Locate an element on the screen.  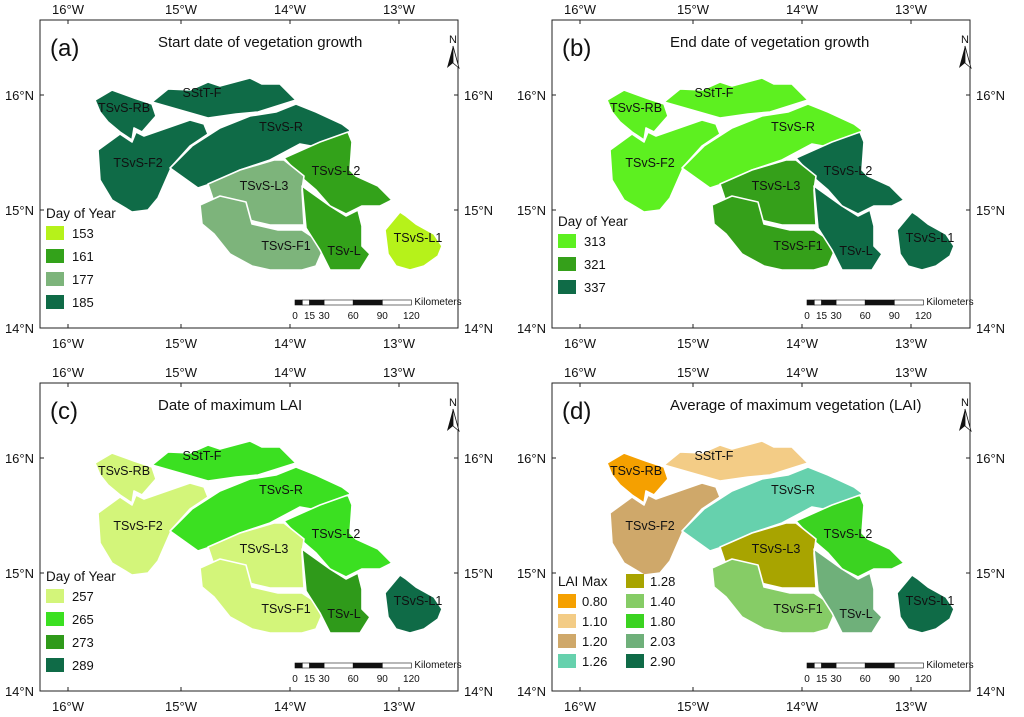
zone-label: TSvS-R is located at coordinates (281, 490).